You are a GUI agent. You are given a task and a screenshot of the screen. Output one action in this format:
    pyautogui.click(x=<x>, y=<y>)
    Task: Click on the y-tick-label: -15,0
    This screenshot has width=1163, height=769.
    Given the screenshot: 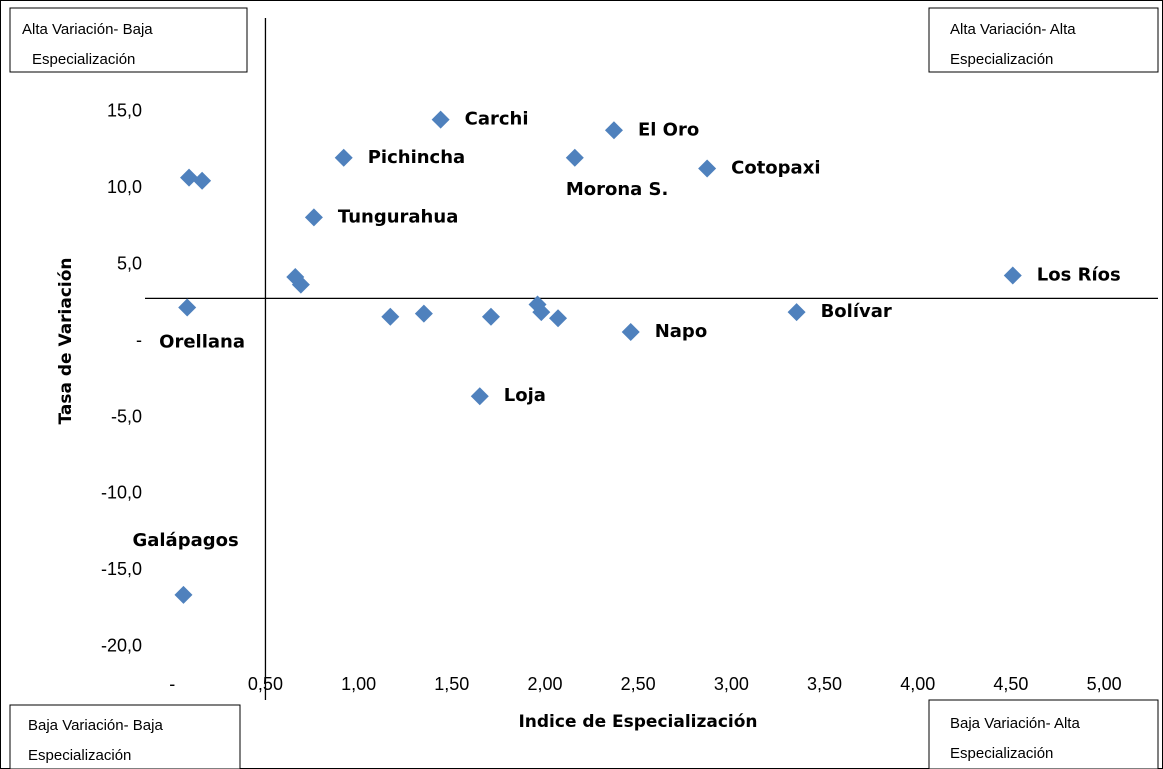 What is the action you would take?
    pyautogui.click(x=121, y=569)
    